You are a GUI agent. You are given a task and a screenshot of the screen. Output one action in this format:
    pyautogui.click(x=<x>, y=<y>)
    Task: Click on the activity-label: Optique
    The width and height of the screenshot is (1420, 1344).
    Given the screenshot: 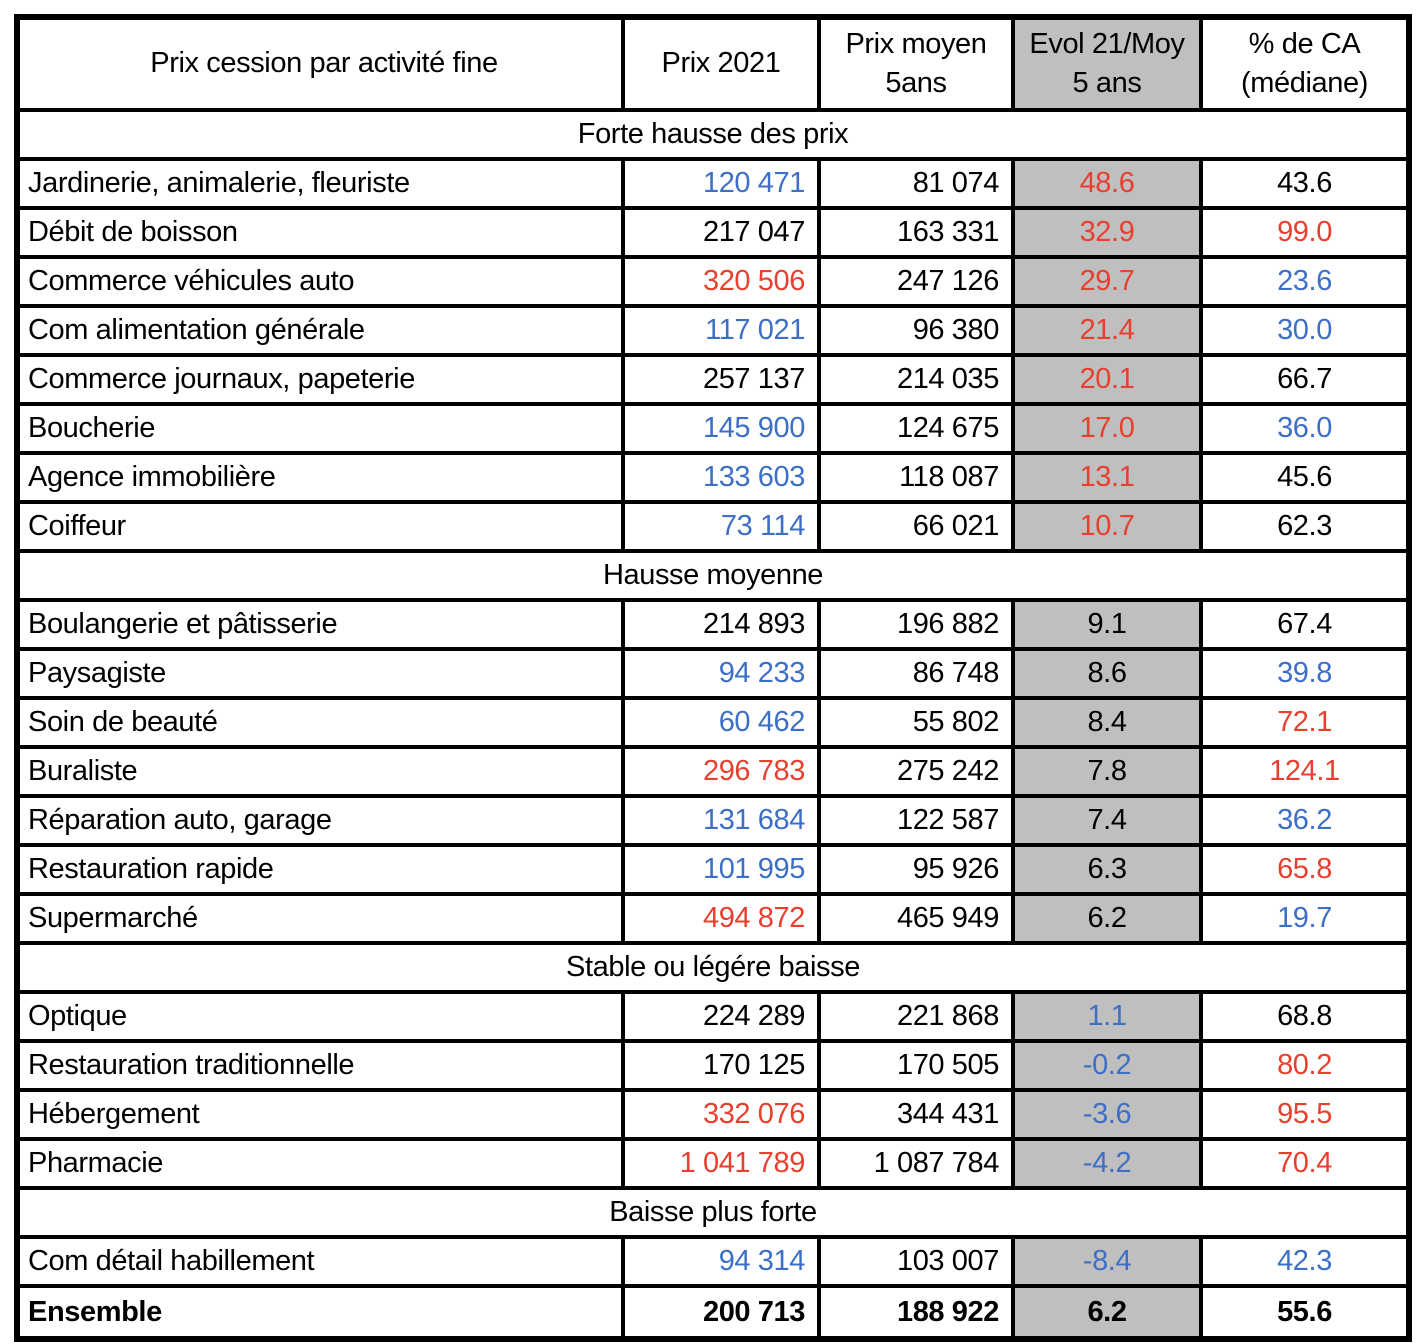 What is the action you would take?
    pyautogui.click(x=320, y=1016)
    